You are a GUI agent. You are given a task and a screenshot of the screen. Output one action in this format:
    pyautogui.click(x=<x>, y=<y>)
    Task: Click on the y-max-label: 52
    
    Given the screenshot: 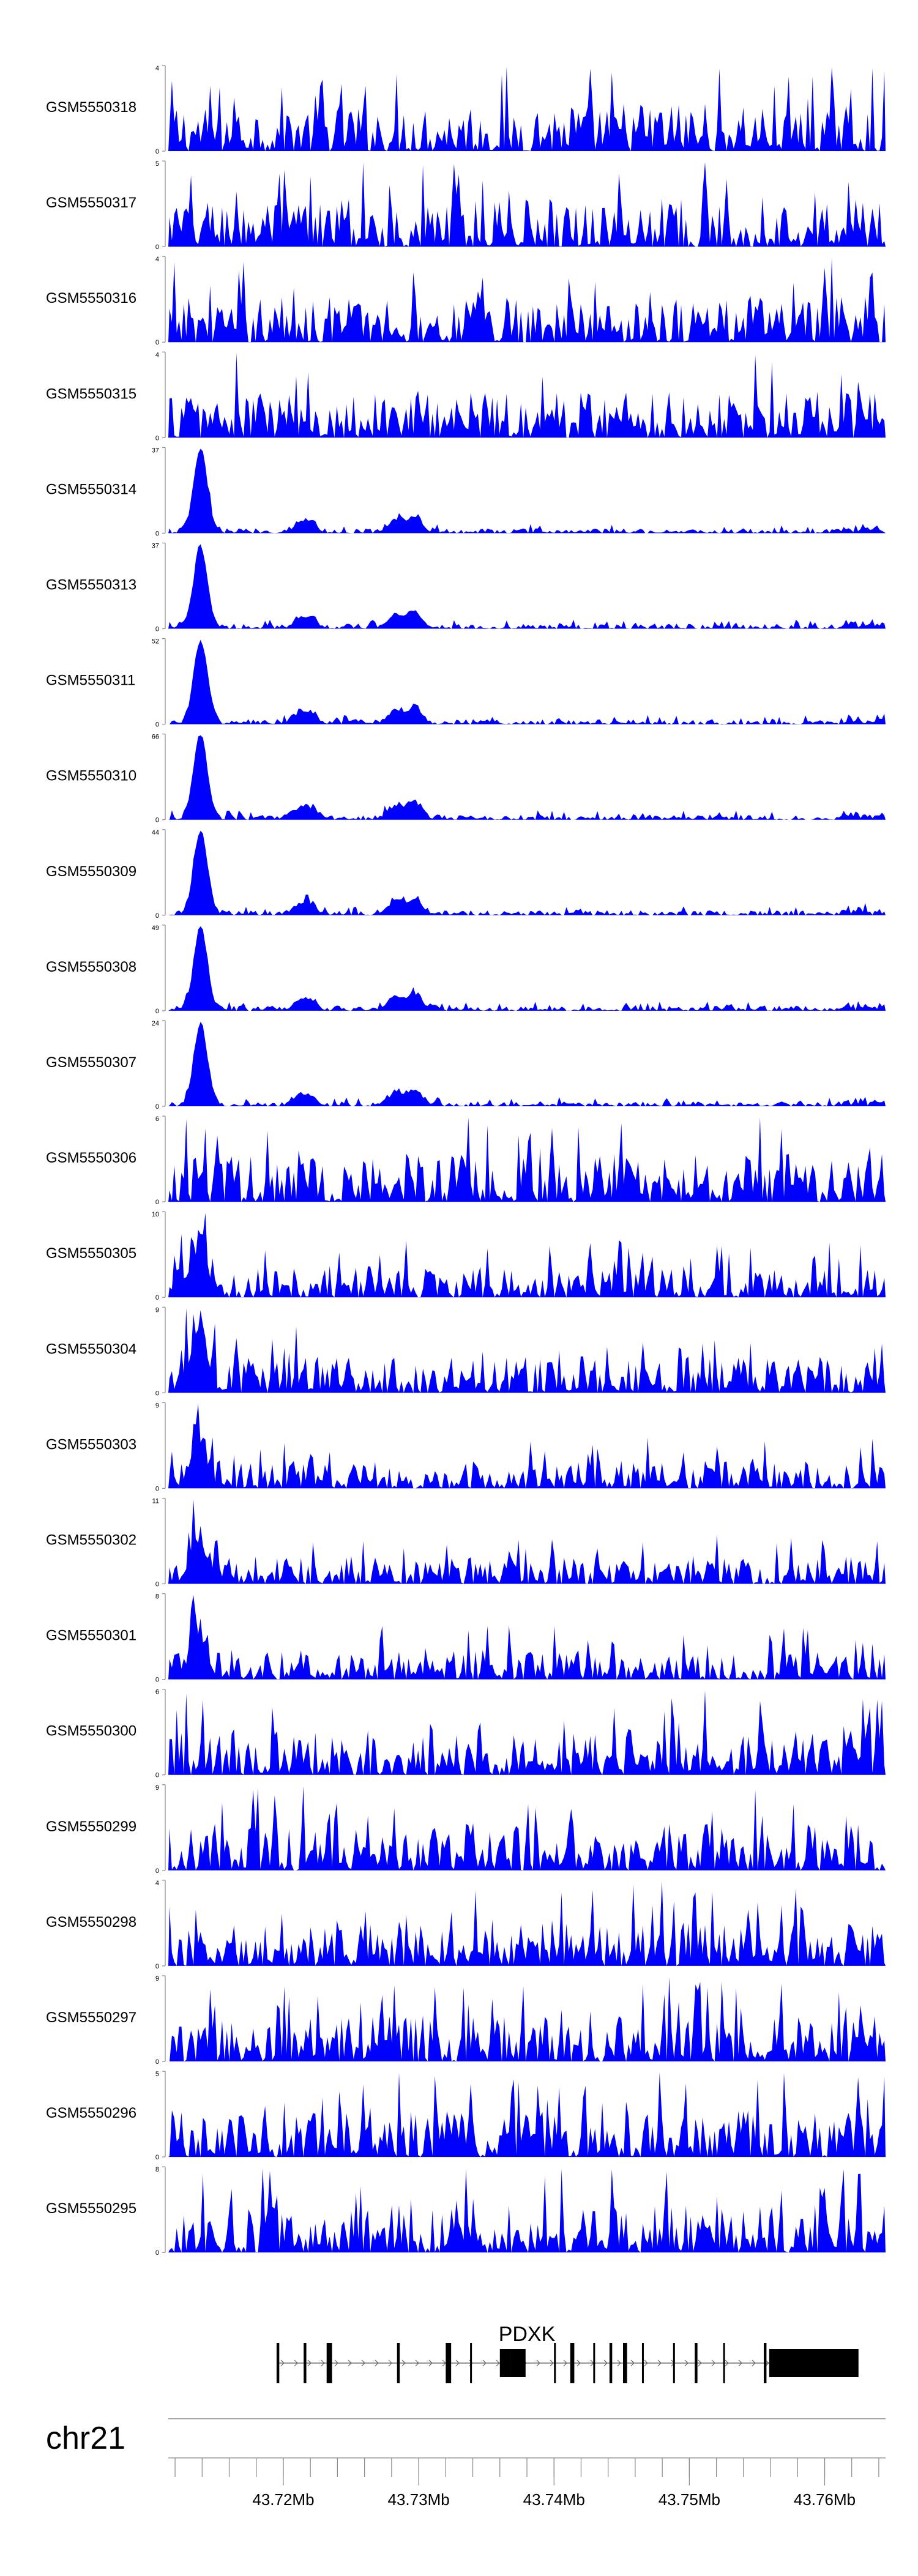 What is the action you would take?
    pyautogui.click(x=155, y=642)
    